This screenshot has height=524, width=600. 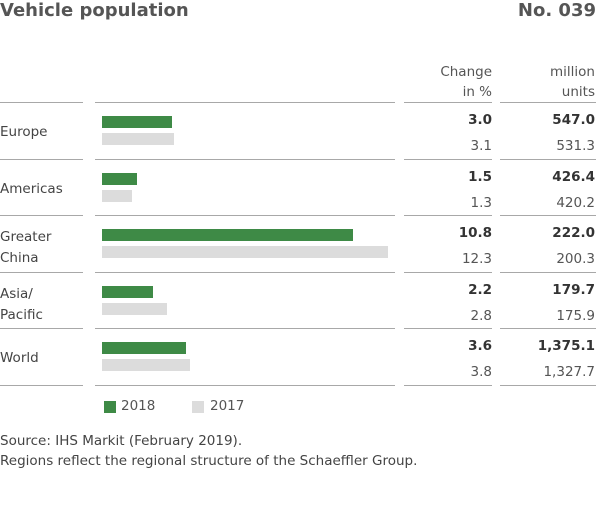 I want to click on header-units-line-2: units, so click(x=578, y=92).